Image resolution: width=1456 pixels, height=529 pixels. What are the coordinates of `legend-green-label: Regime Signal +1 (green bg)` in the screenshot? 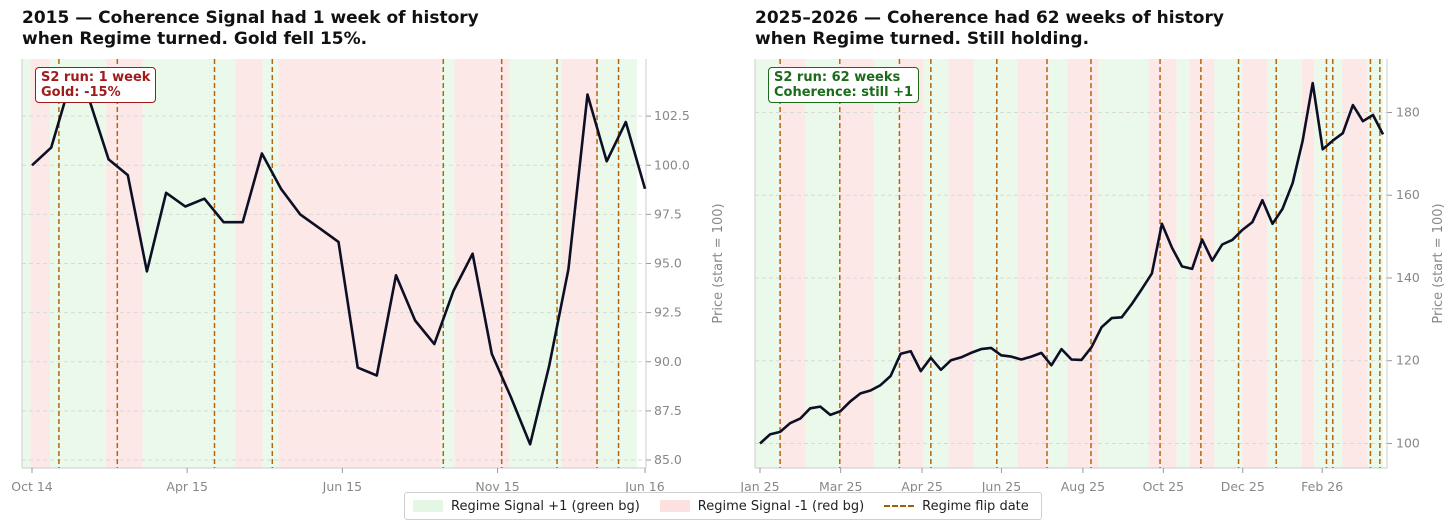 It's located at (545, 506).